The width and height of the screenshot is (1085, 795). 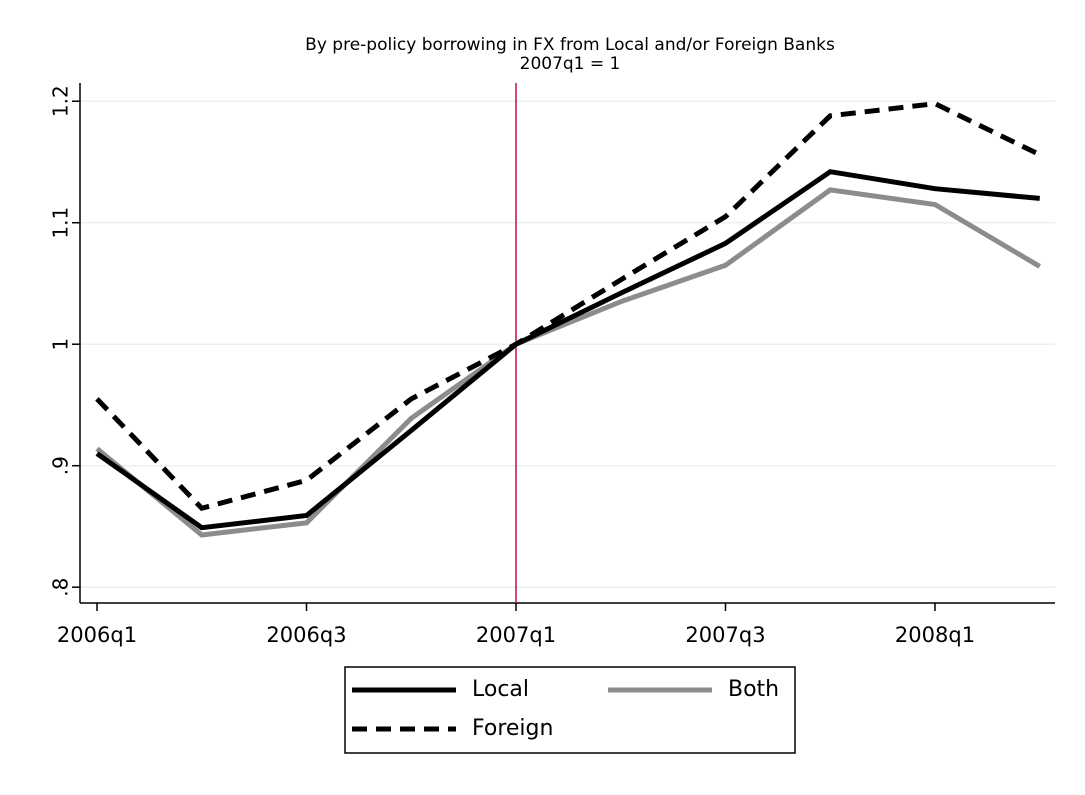 What do you see at coordinates (570, 710) in the screenshot?
I see `legend-box` at bounding box center [570, 710].